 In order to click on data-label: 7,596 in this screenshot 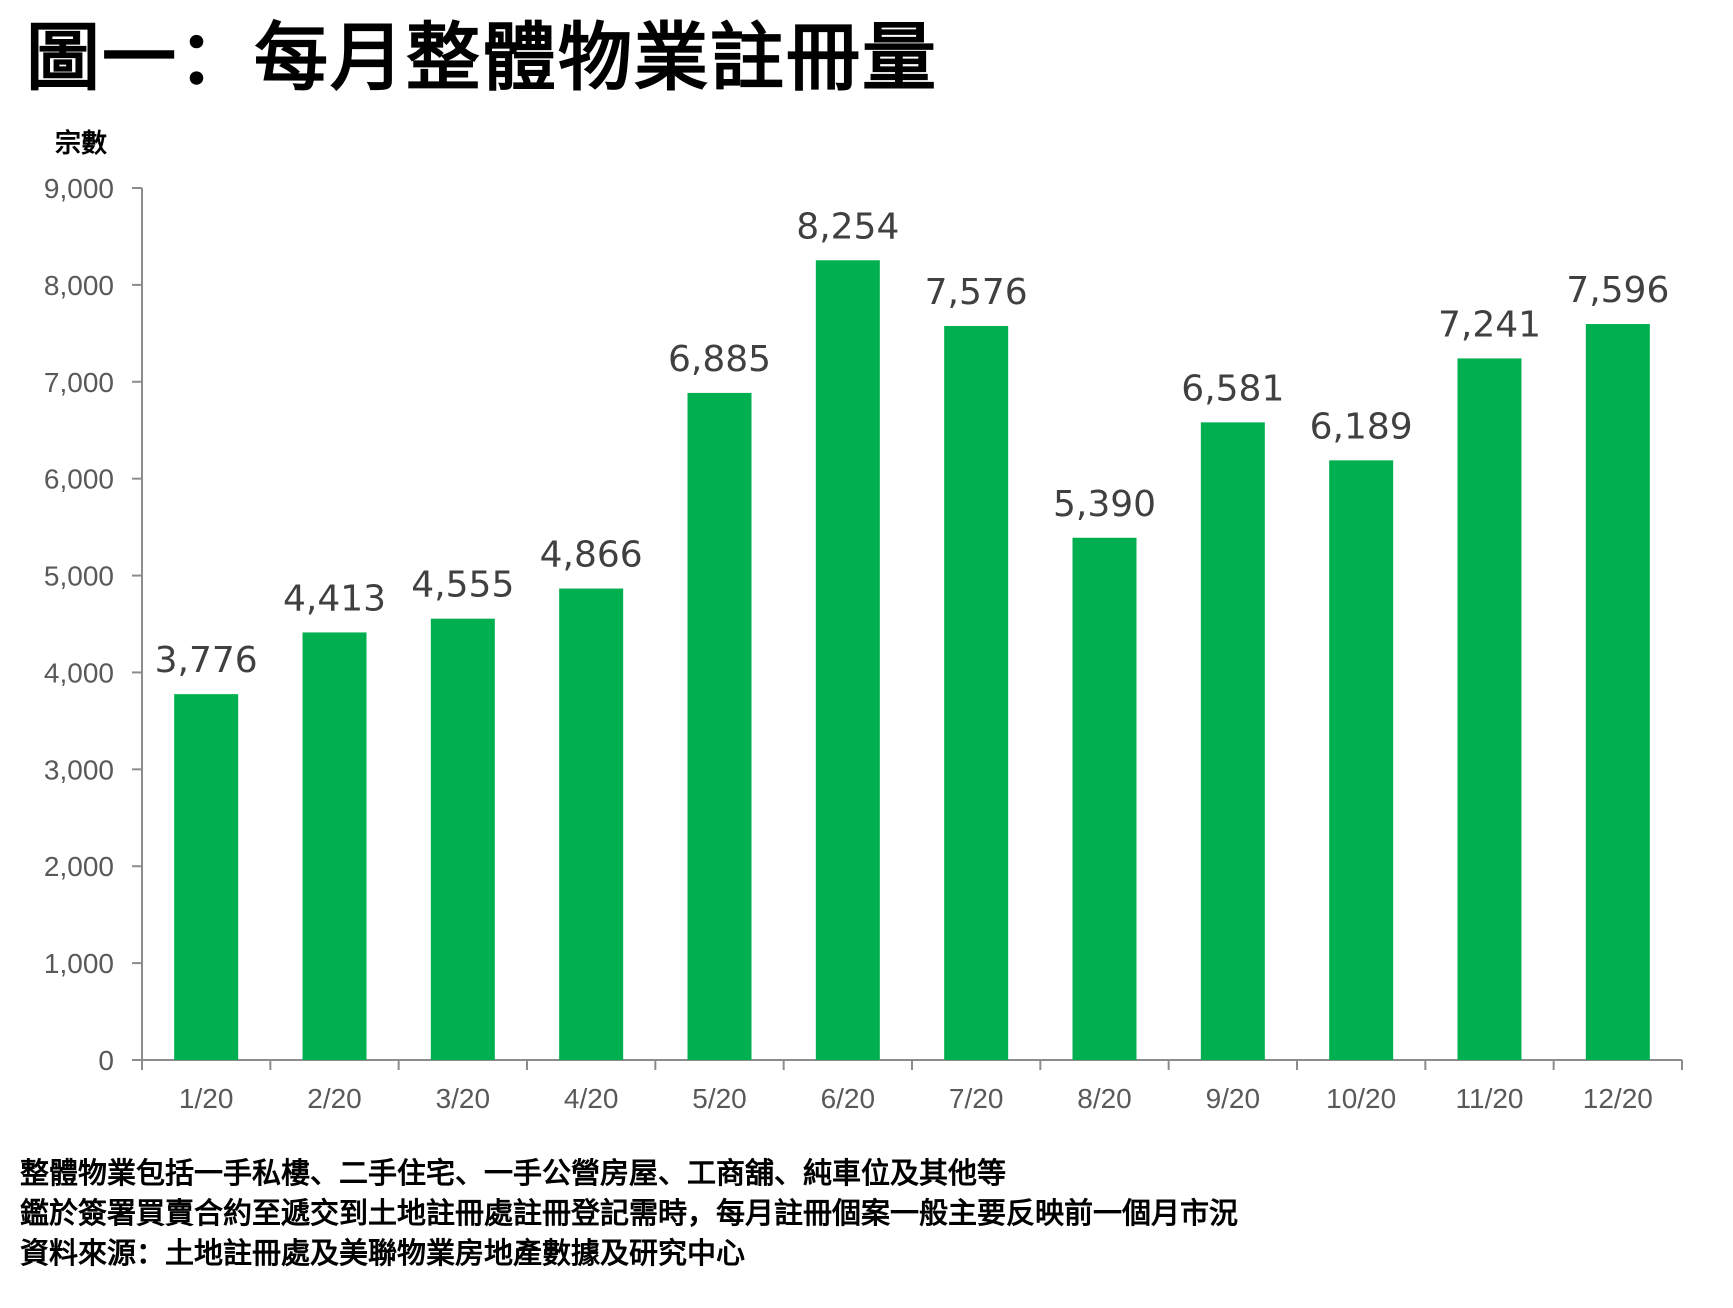, I will do `click(1617, 290)`.